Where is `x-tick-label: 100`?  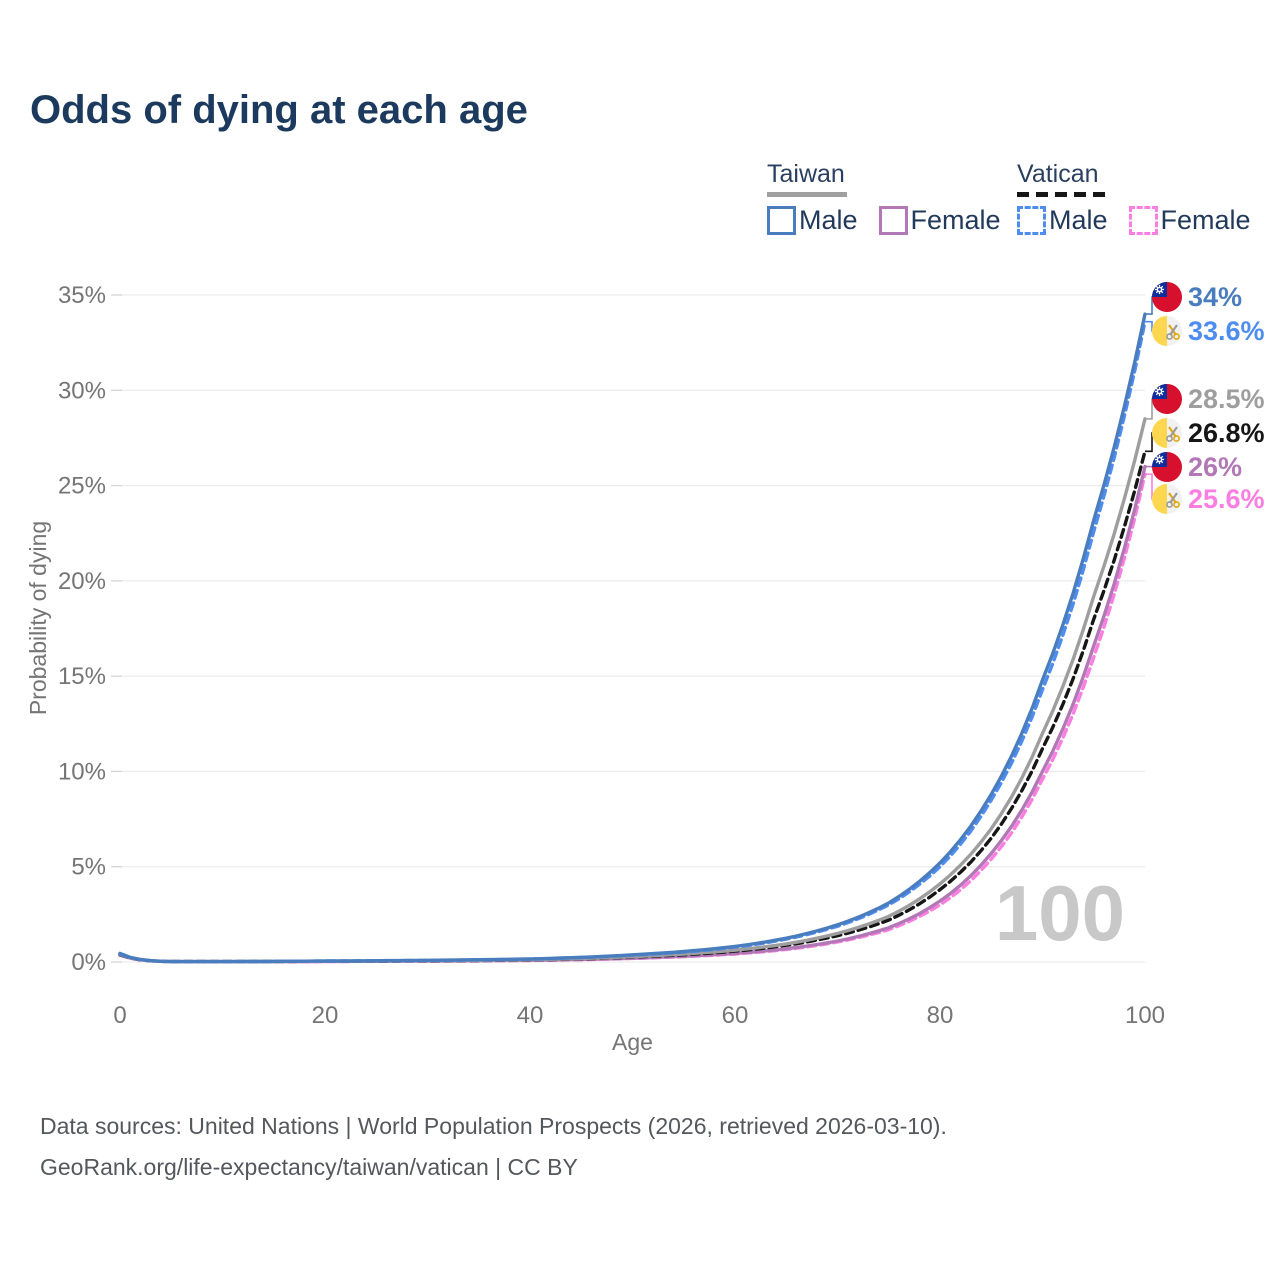
x-tick-label: 100 is located at coordinates (1145, 1015).